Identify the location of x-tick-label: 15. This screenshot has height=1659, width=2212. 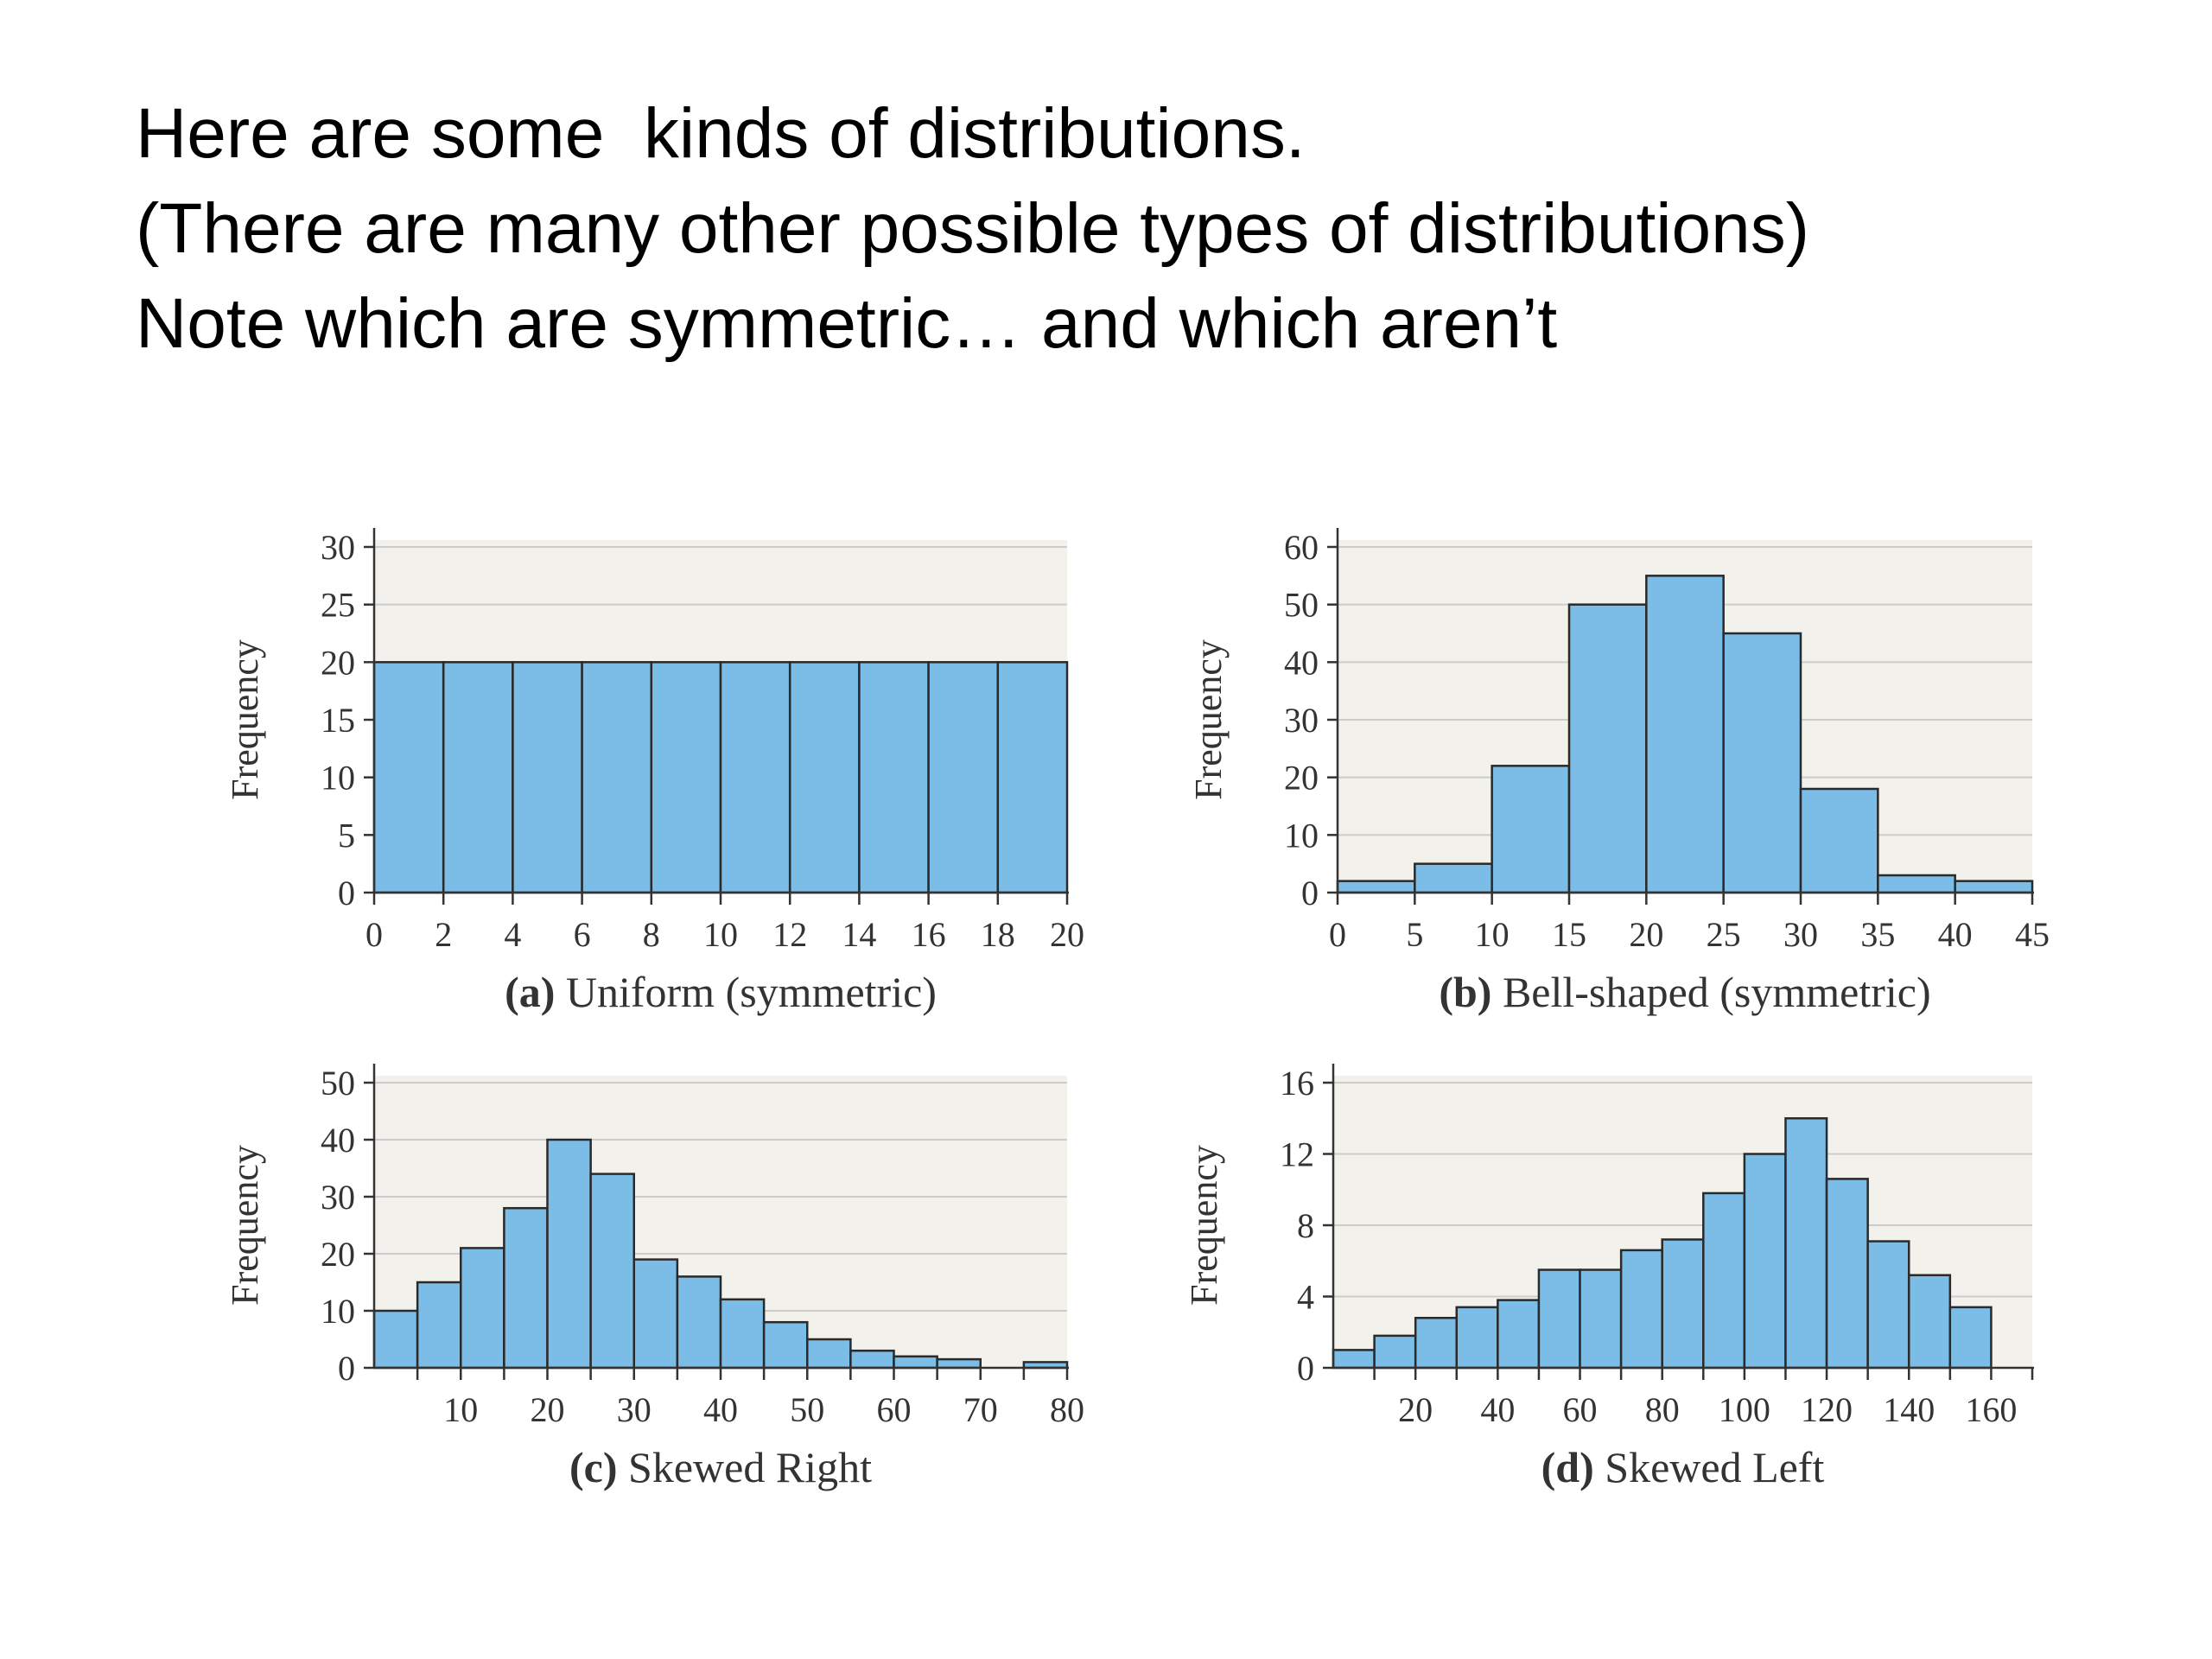
(1569, 934).